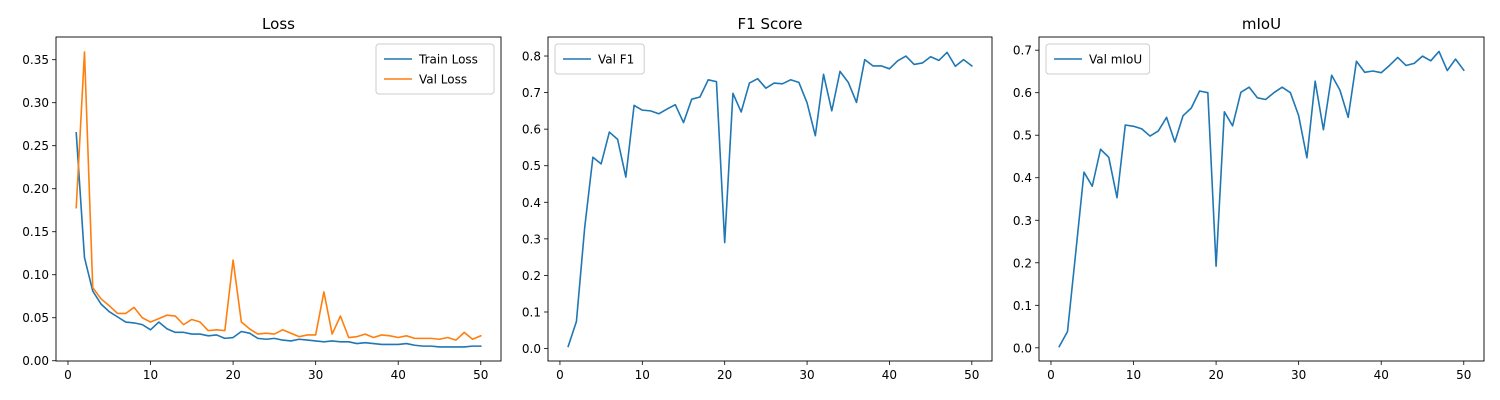 The image size is (1500, 400). I want to click on series-line-train-loss, so click(278, 239).